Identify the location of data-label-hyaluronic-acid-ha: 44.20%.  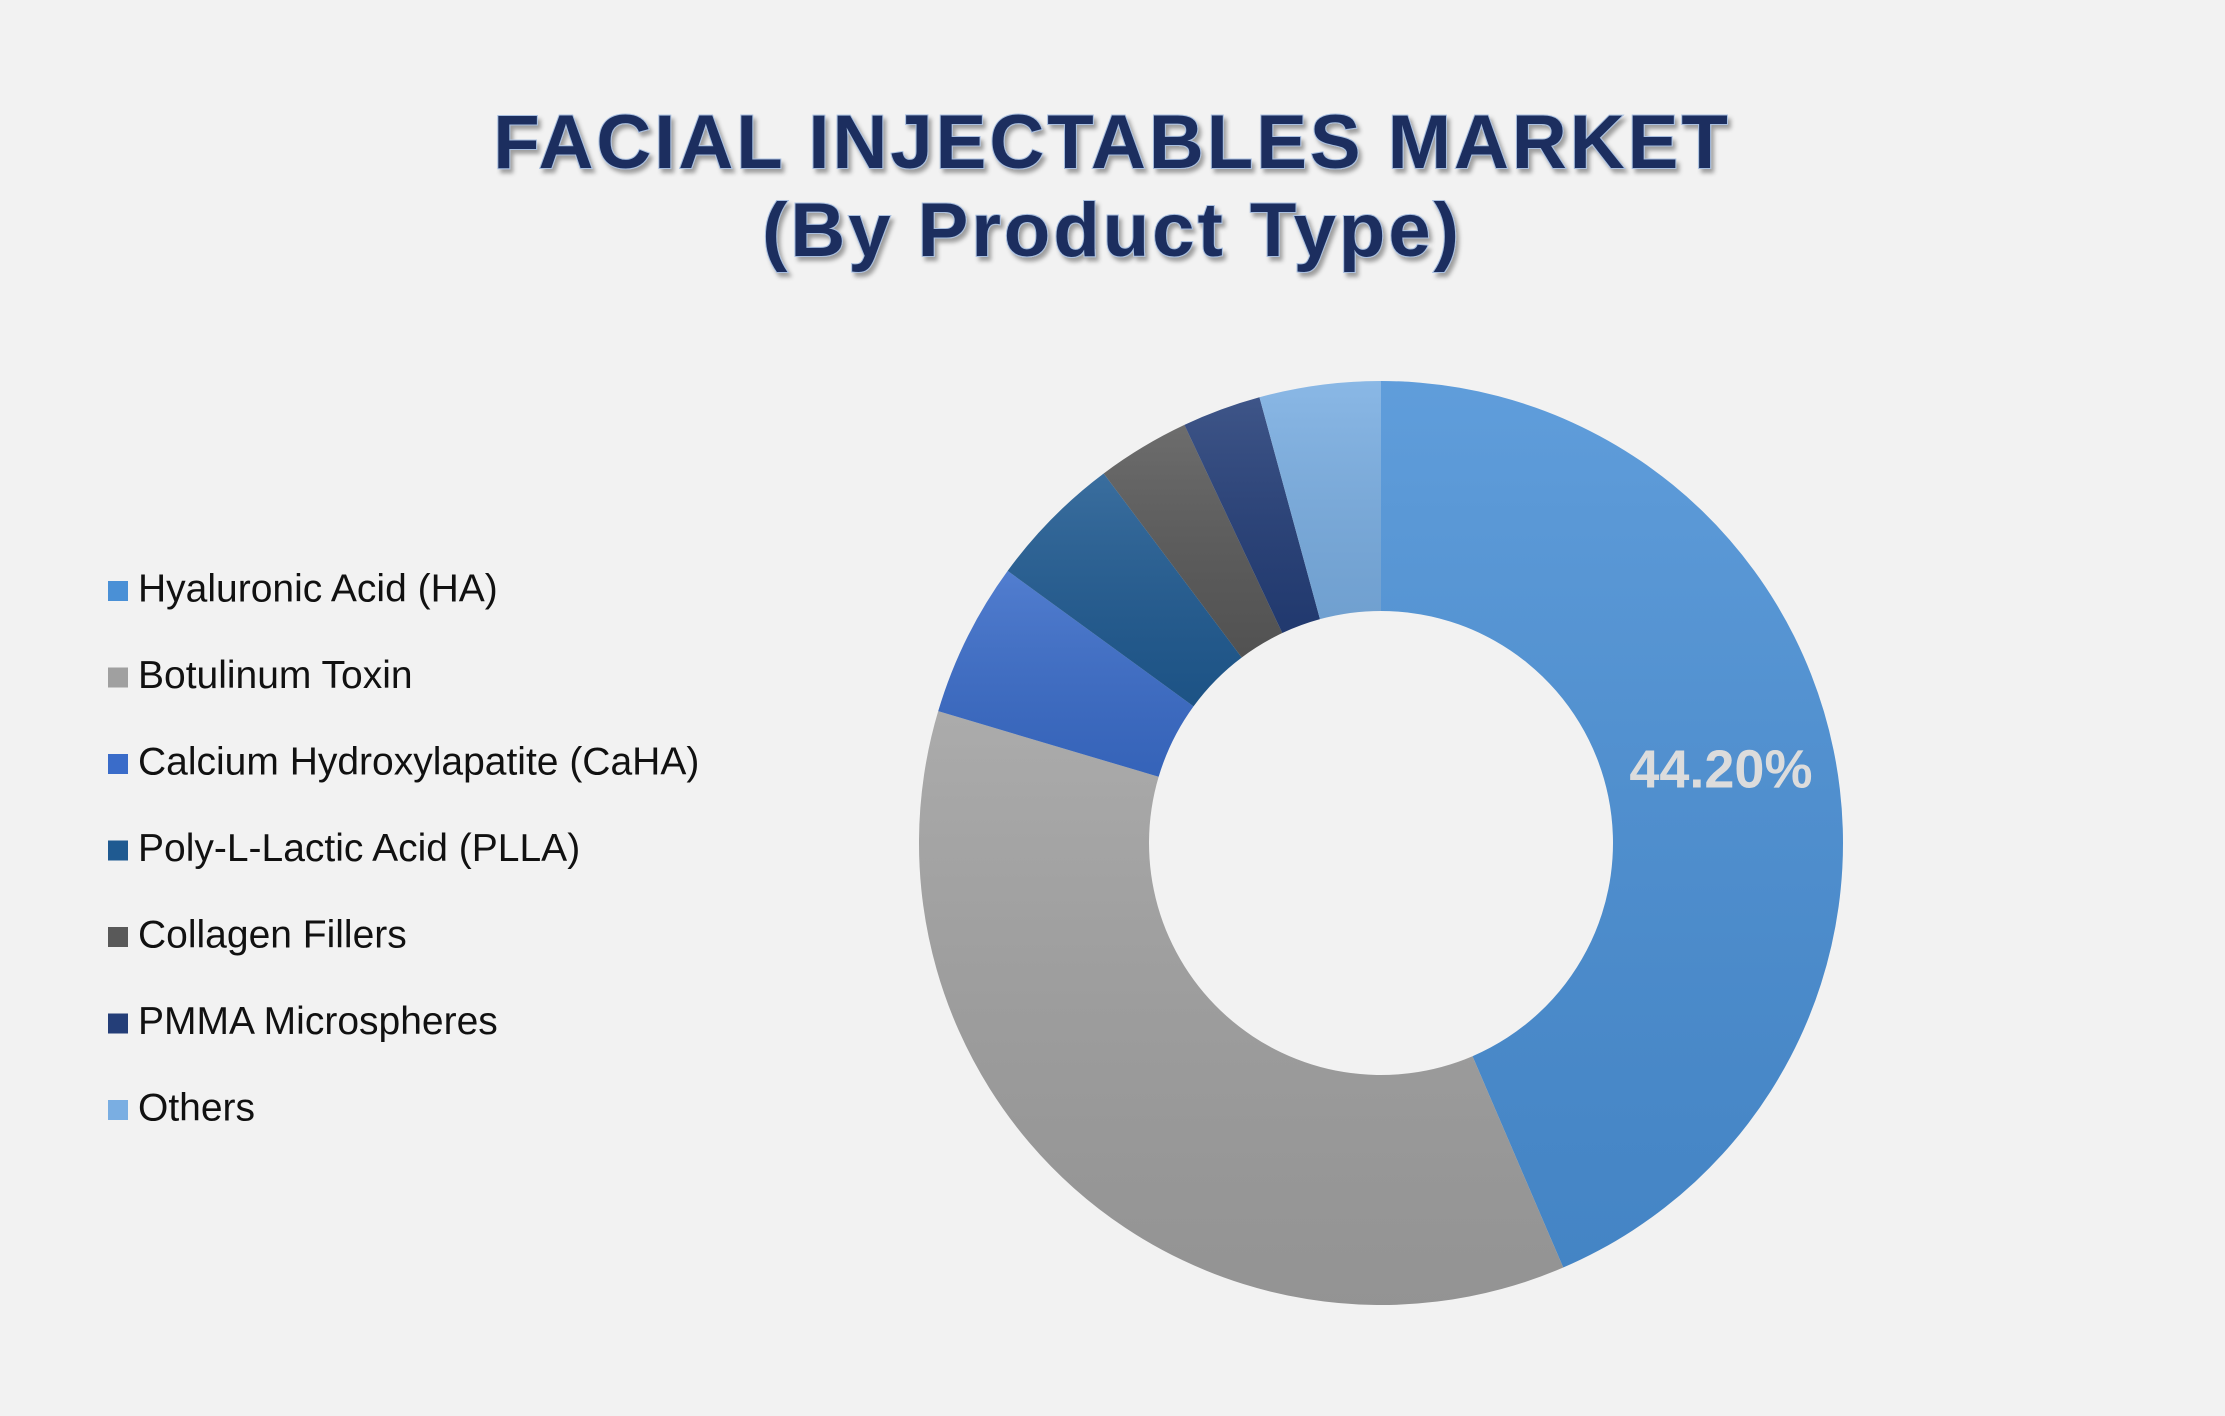
(1720, 769).